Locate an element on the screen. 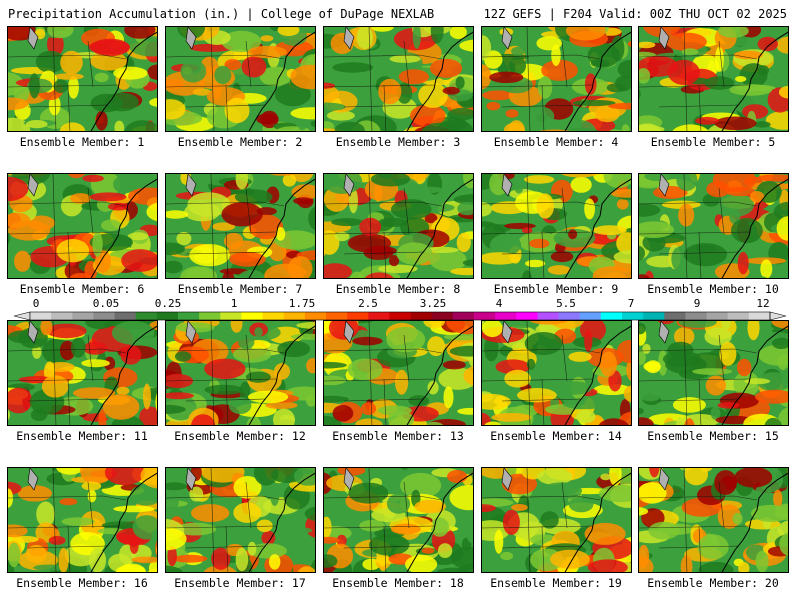  legend-tick-label: 7 is located at coordinates (631, 303).